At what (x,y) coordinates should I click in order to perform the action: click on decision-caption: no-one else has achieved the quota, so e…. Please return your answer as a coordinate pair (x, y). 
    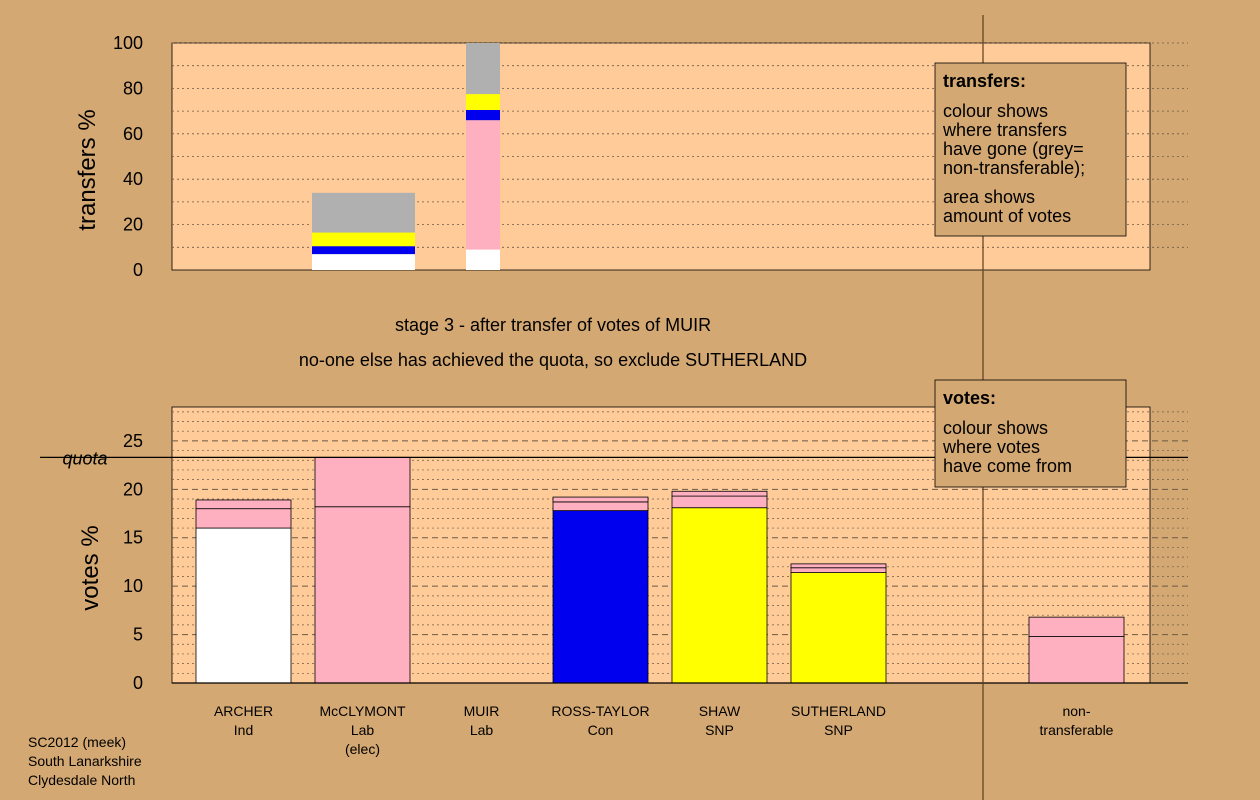
    Looking at the image, I should click on (553, 360).